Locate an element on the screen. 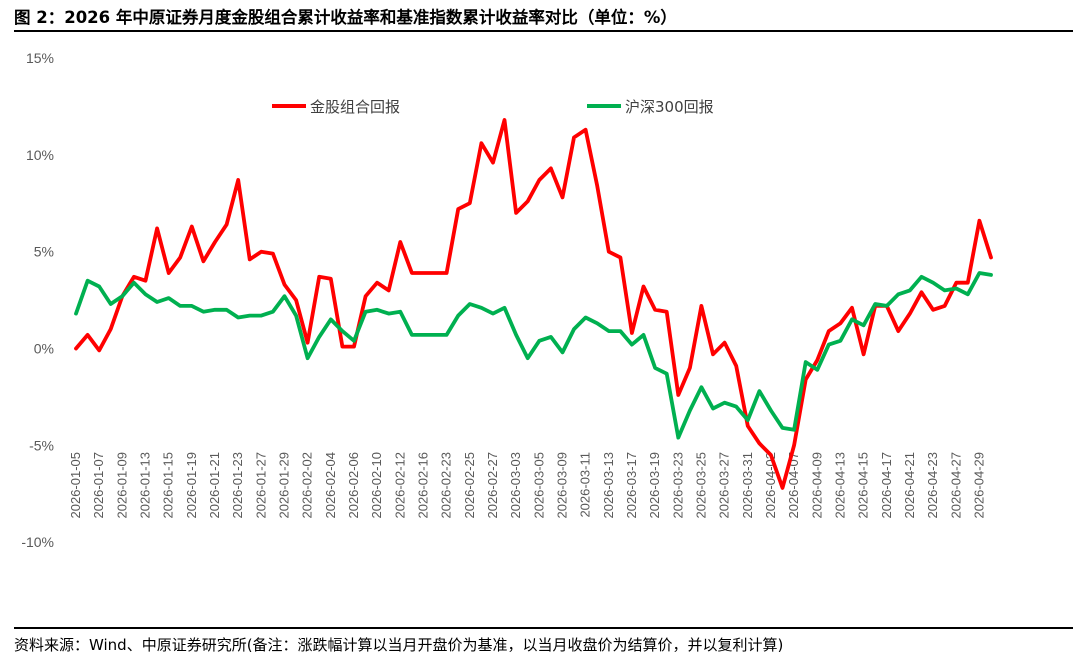 The width and height of the screenshot is (1079, 660). x-tick-label: 2026-01-09 is located at coordinates (121, 485).